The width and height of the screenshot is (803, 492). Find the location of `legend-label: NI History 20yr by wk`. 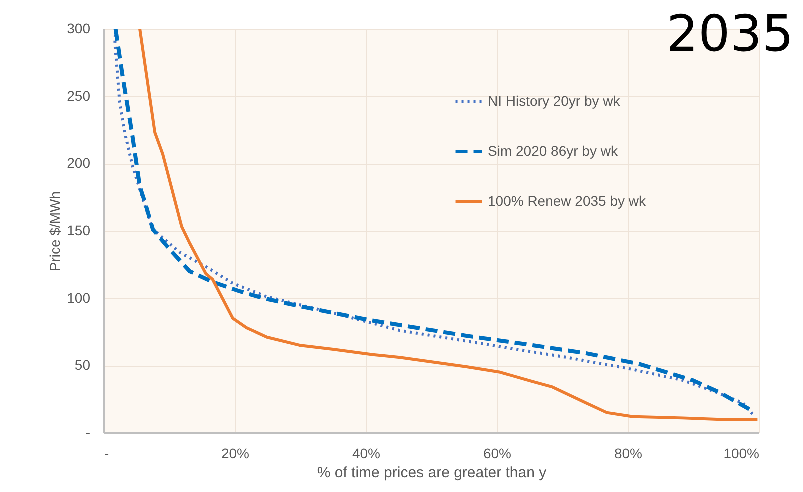

legend-label: NI History 20yr by wk is located at coordinates (555, 101).